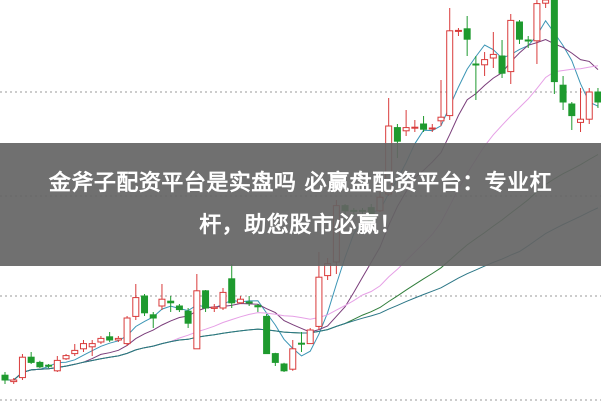 The height and width of the screenshot is (401, 601). Describe the element at coordinates (300, 225) in the screenshot. I see `banner-title-line-2: 杆，助您股市必赢！` at that location.